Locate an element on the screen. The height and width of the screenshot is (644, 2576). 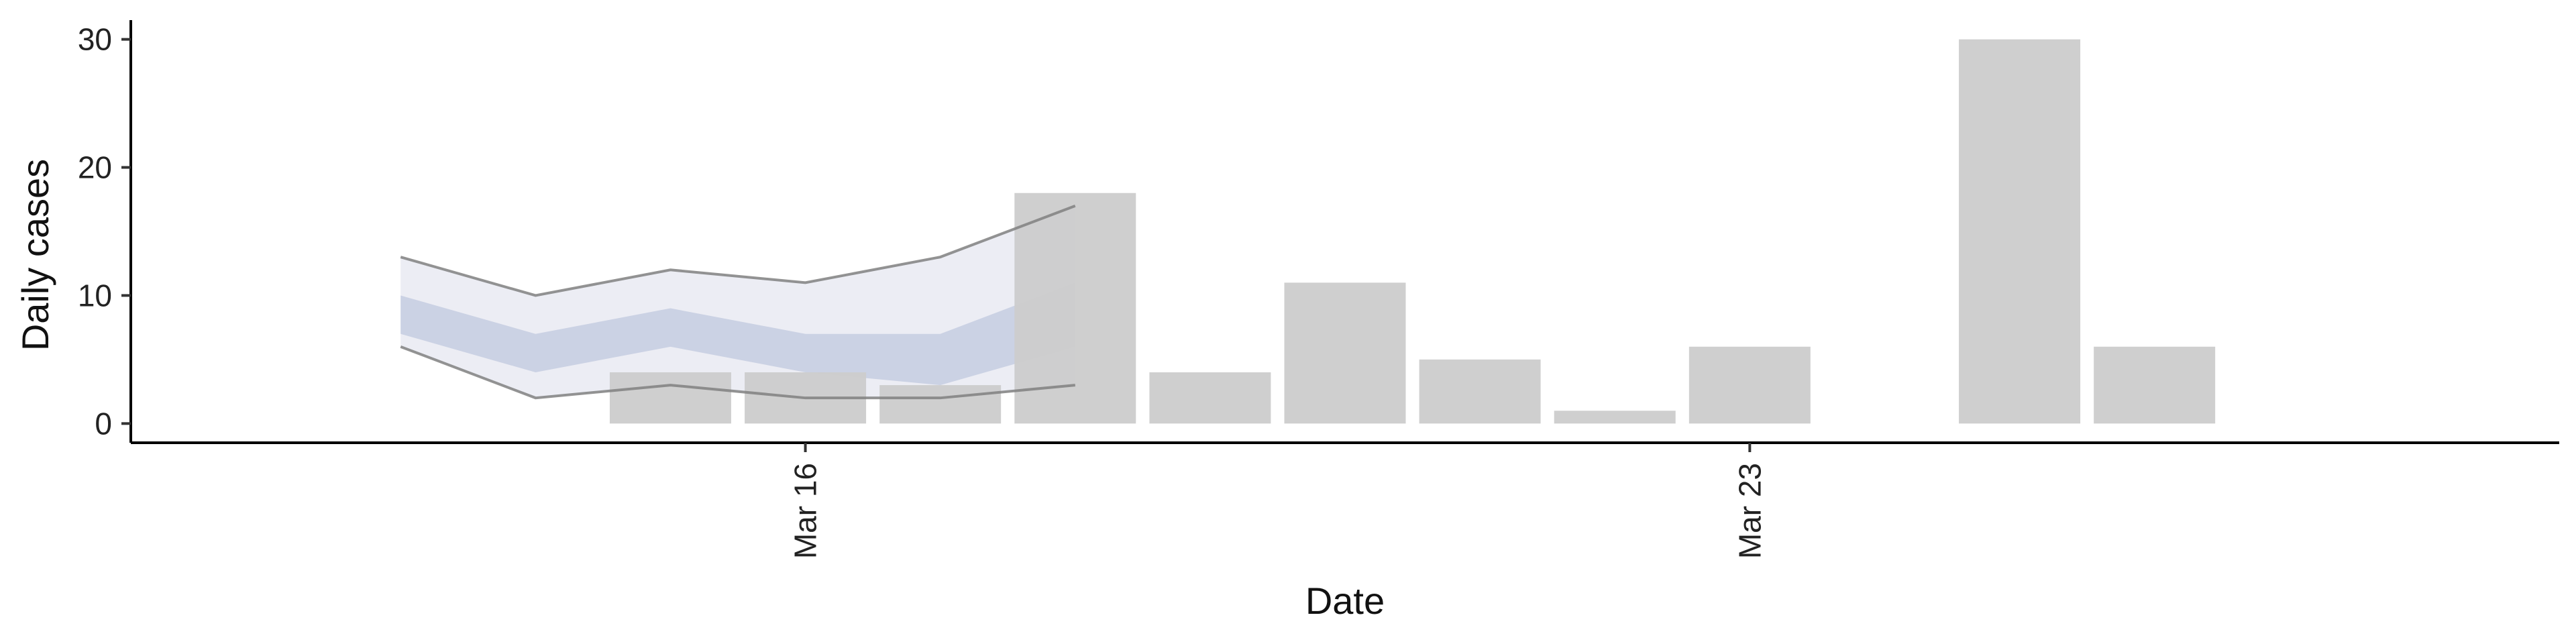
lower-bound-line is located at coordinates (737, 372).